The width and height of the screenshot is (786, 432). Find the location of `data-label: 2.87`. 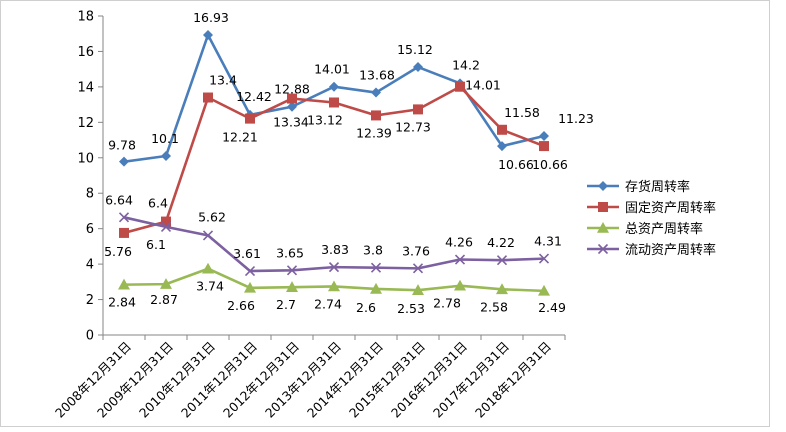

data-label: 2.87 is located at coordinates (164, 299).